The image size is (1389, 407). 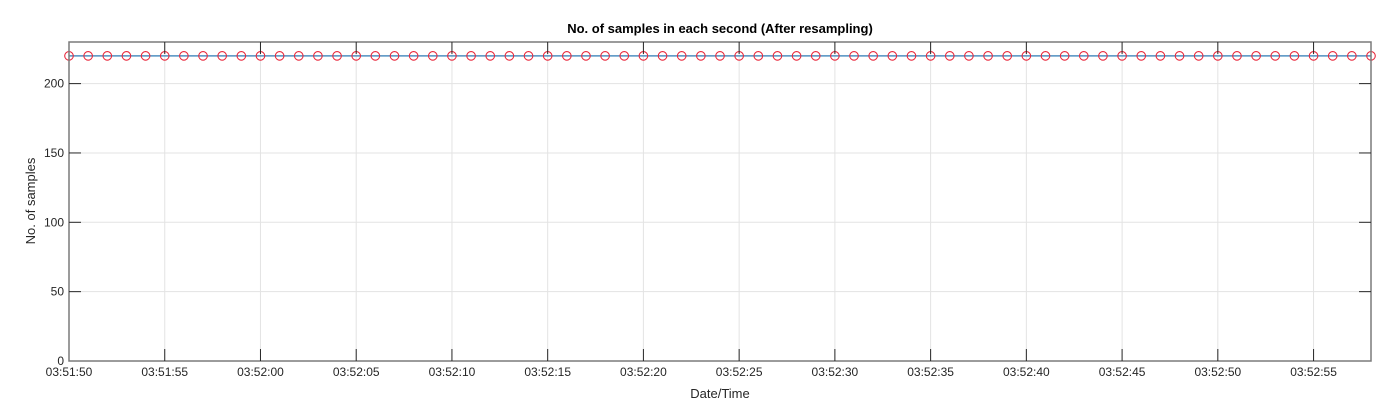 I want to click on x-tick-label: 03:52:30, so click(x=835, y=372).